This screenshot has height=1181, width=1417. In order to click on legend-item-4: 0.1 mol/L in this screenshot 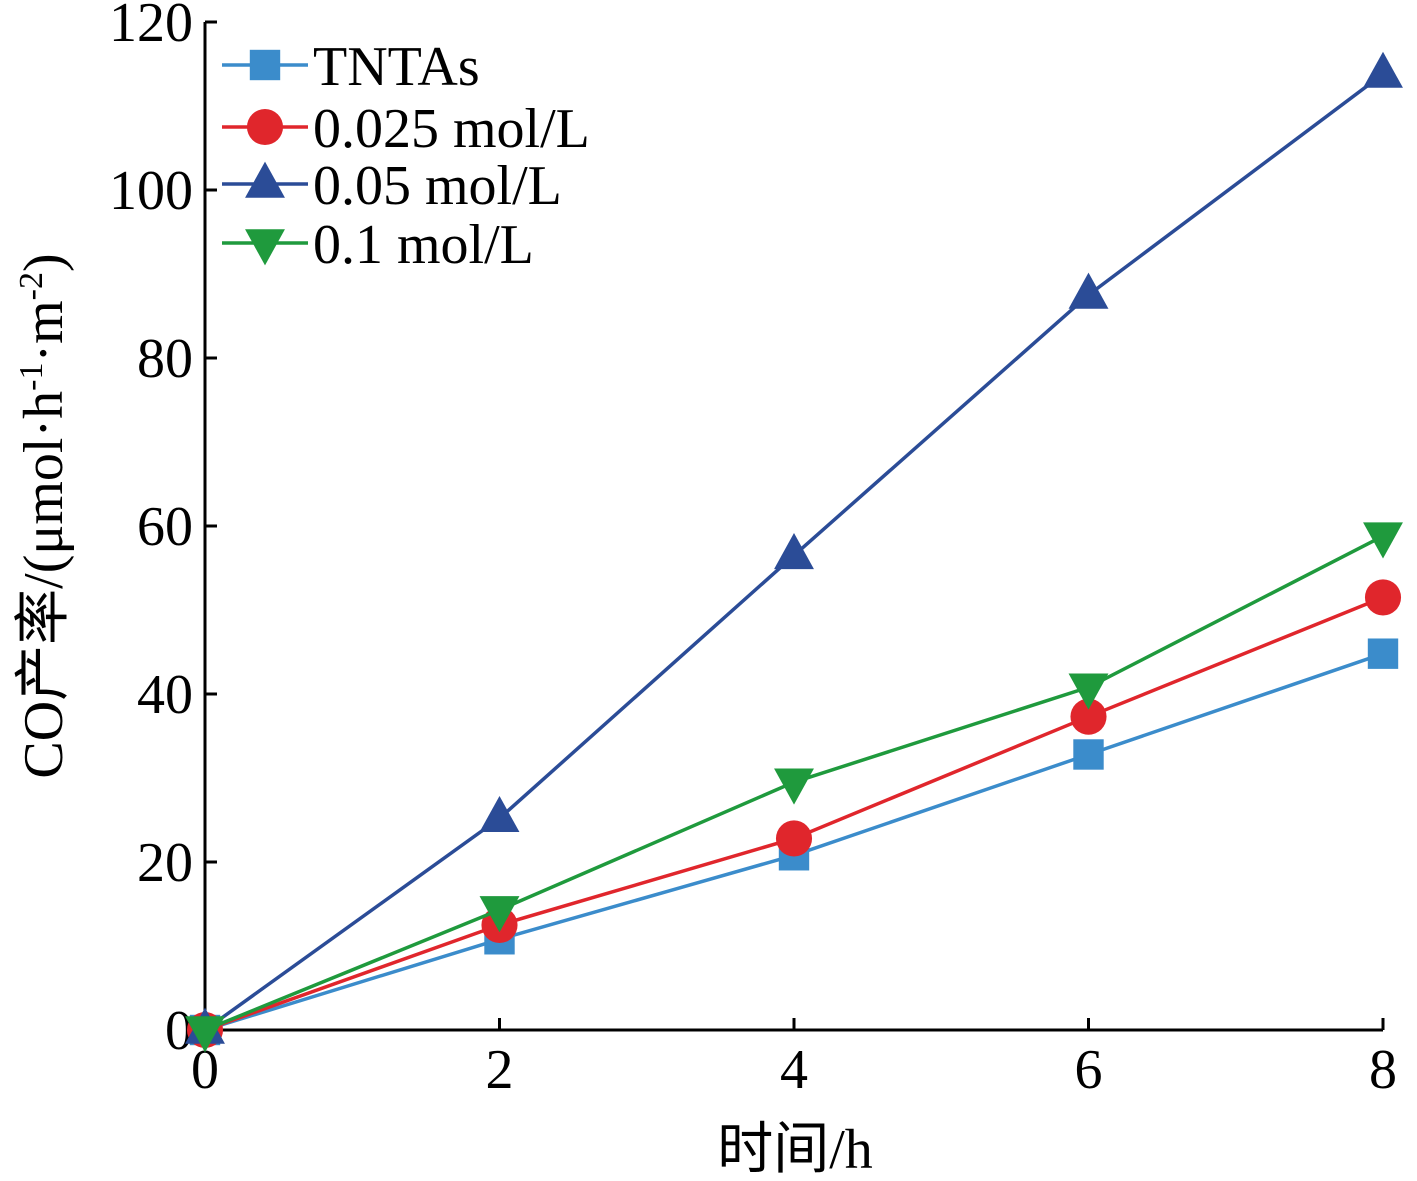, I will do `click(378, 245)`.